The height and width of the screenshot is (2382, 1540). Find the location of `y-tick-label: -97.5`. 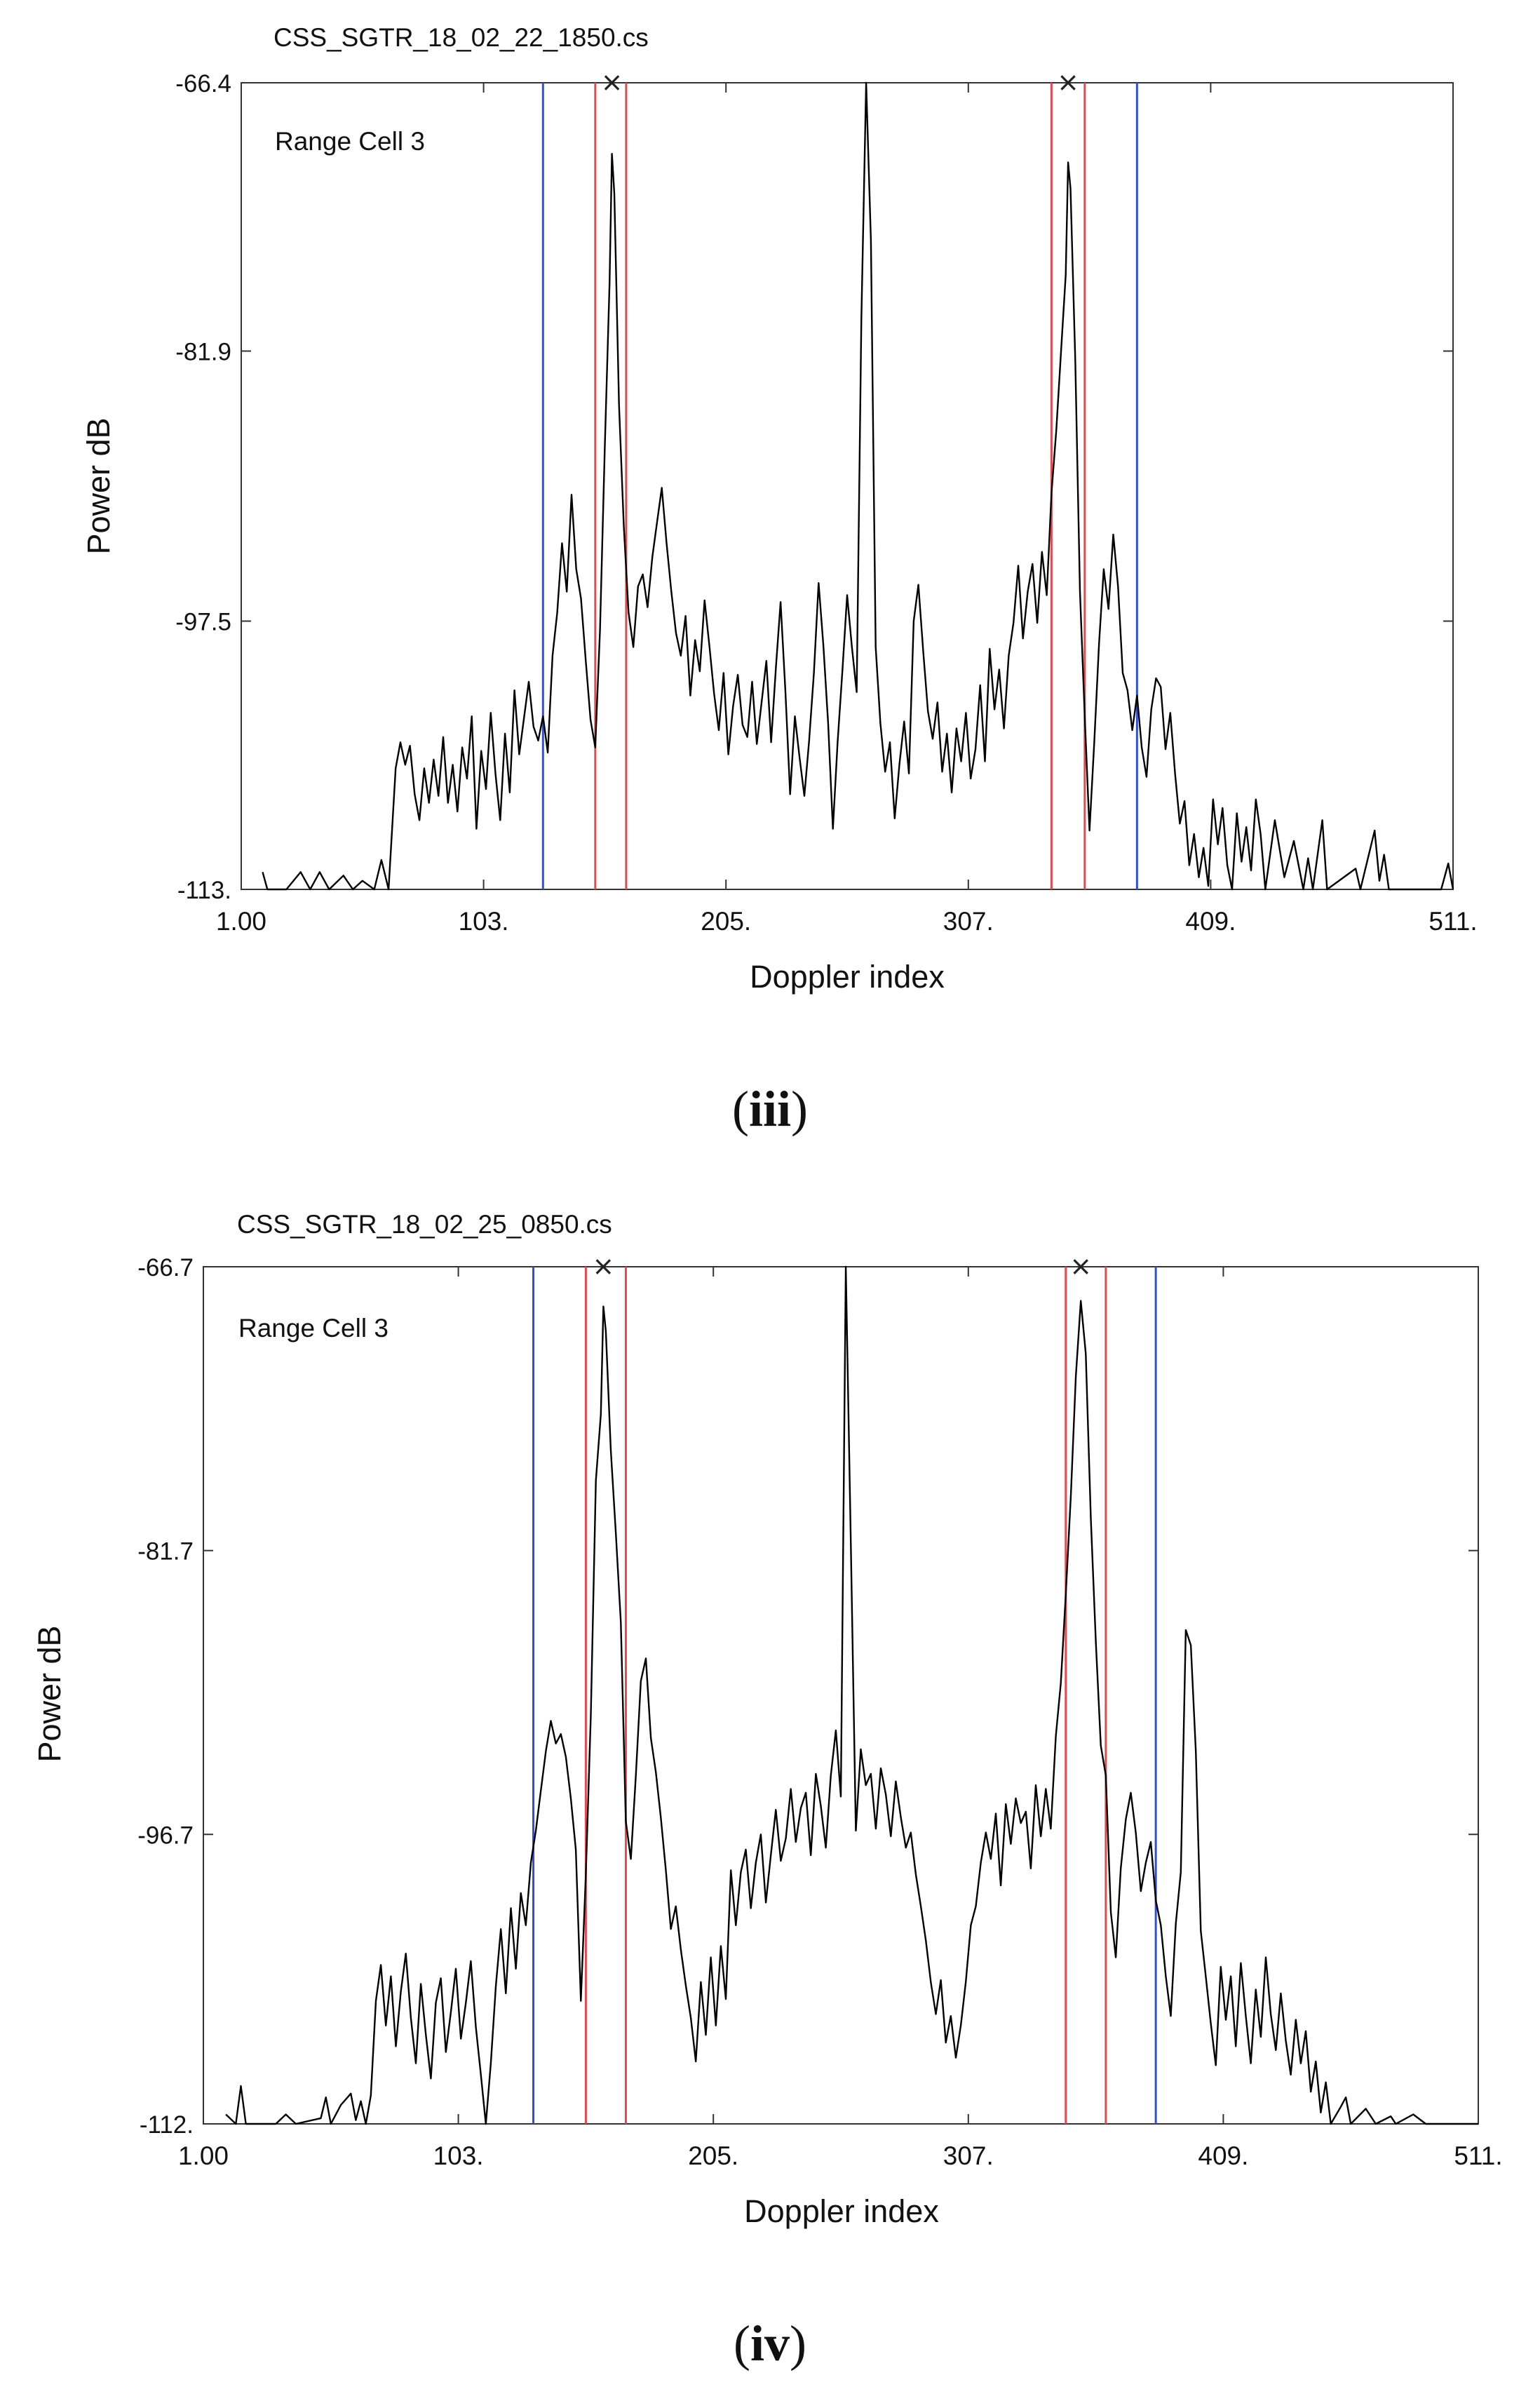

y-tick-label: -97.5 is located at coordinates (203, 621).